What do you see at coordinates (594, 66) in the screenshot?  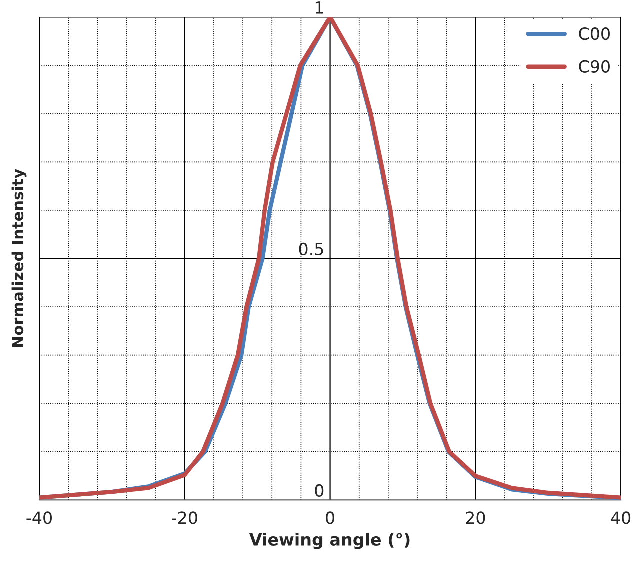 I see `legend-label: C90` at bounding box center [594, 66].